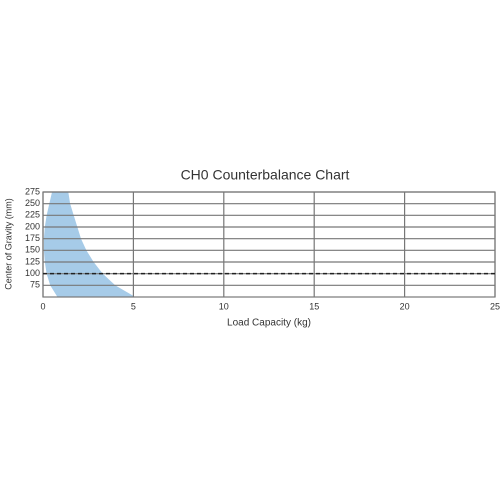 The height and width of the screenshot is (500, 500). What do you see at coordinates (265, 175) in the screenshot?
I see `chart-title: CH0 Counterbalance Chart` at bounding box center [265, 175].